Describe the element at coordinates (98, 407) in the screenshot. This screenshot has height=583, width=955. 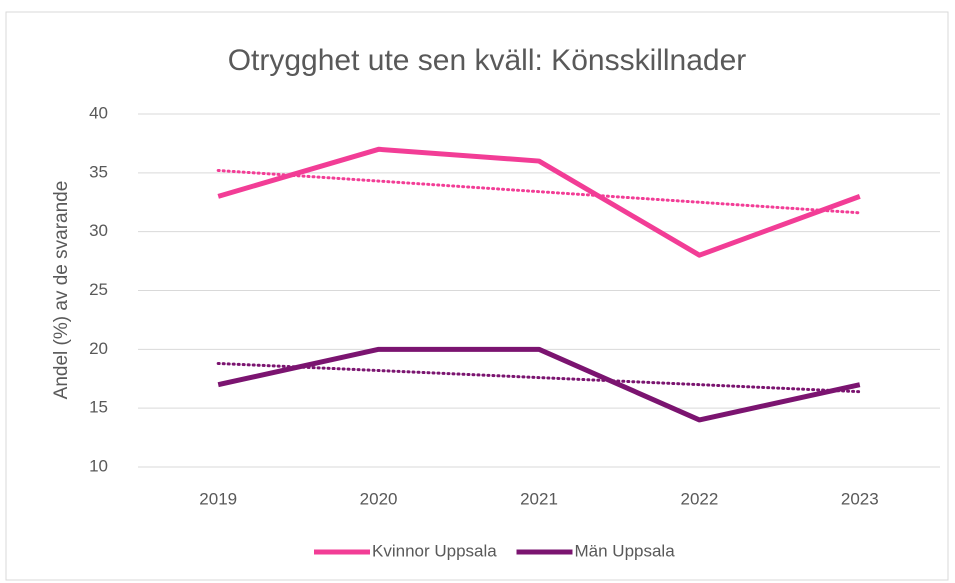
I see `y-tick-label: 15` at that location.